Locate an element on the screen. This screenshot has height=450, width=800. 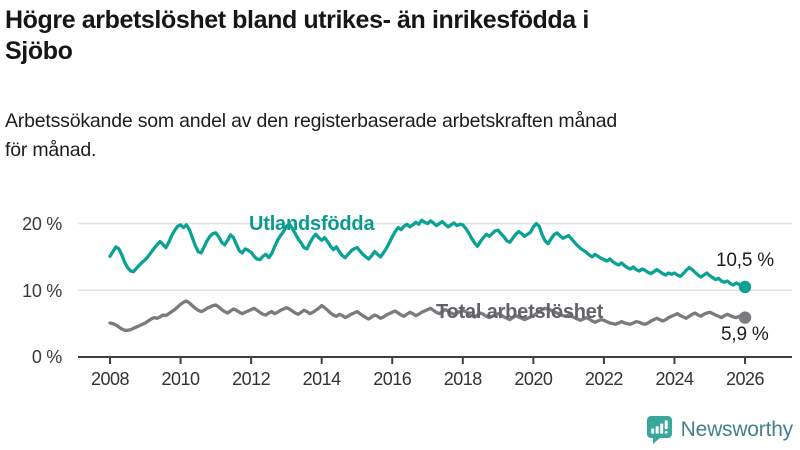
x-tick-label-2020: 2020 is located at coordinates (533, 379).